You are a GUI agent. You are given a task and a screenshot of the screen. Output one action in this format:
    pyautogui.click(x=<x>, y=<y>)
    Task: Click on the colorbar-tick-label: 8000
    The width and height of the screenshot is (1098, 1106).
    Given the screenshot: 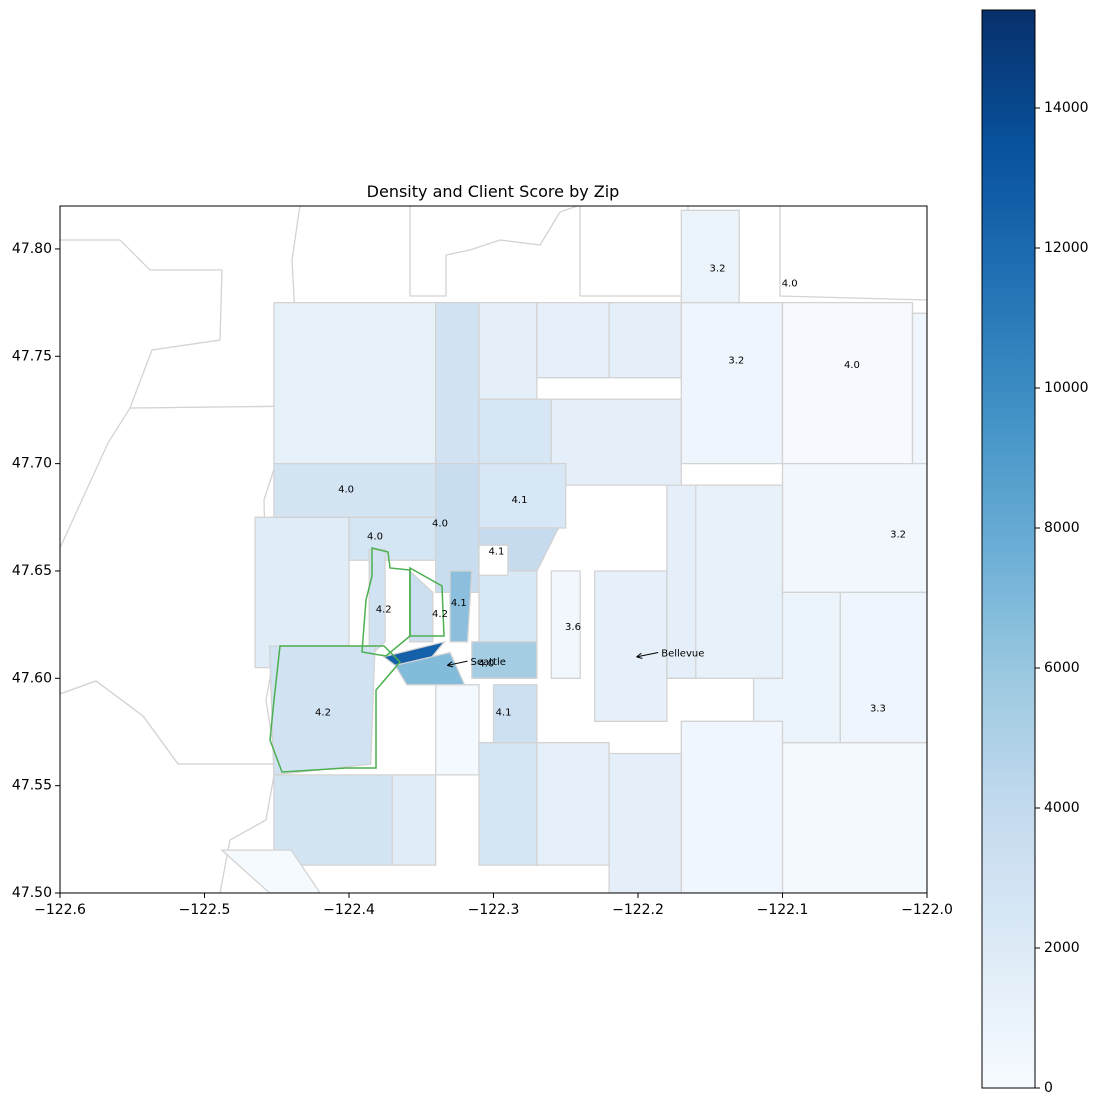 What is the action you would take?
    pyautogui.click(x=1062, y=528)
    